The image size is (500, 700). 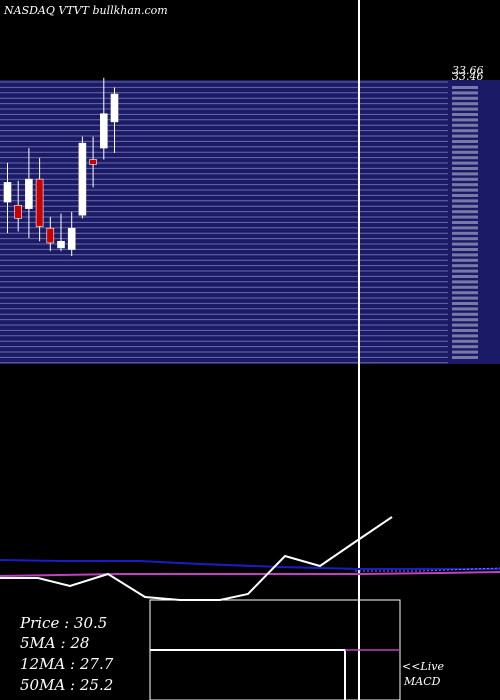 I want to click on ma5-readout: 5MA : 28, so click(x=54, y=643).